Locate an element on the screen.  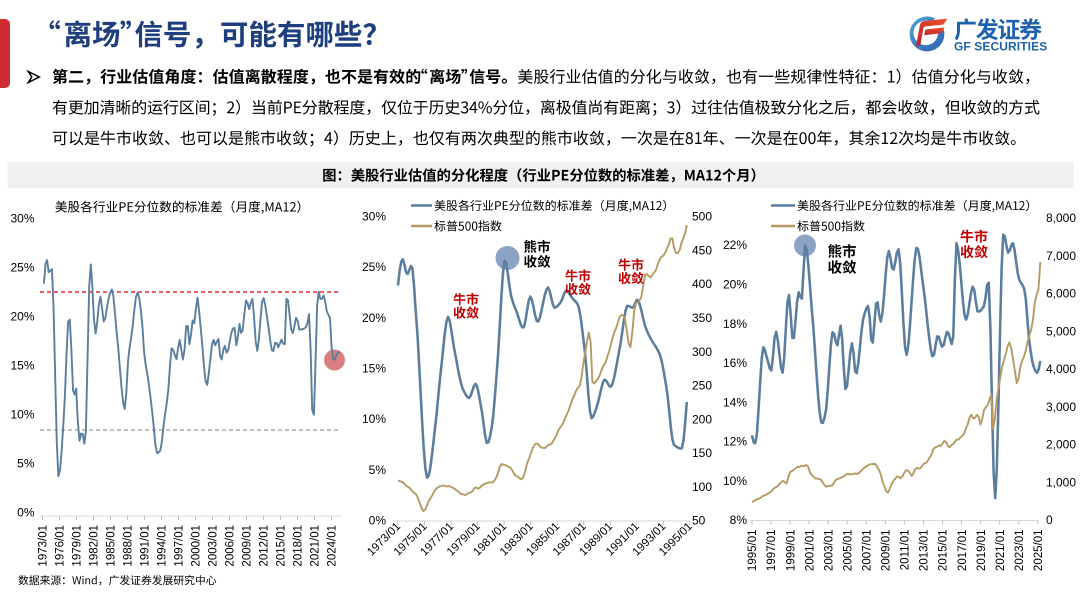
svg-text: 350 is located at coordinates (702, 318).